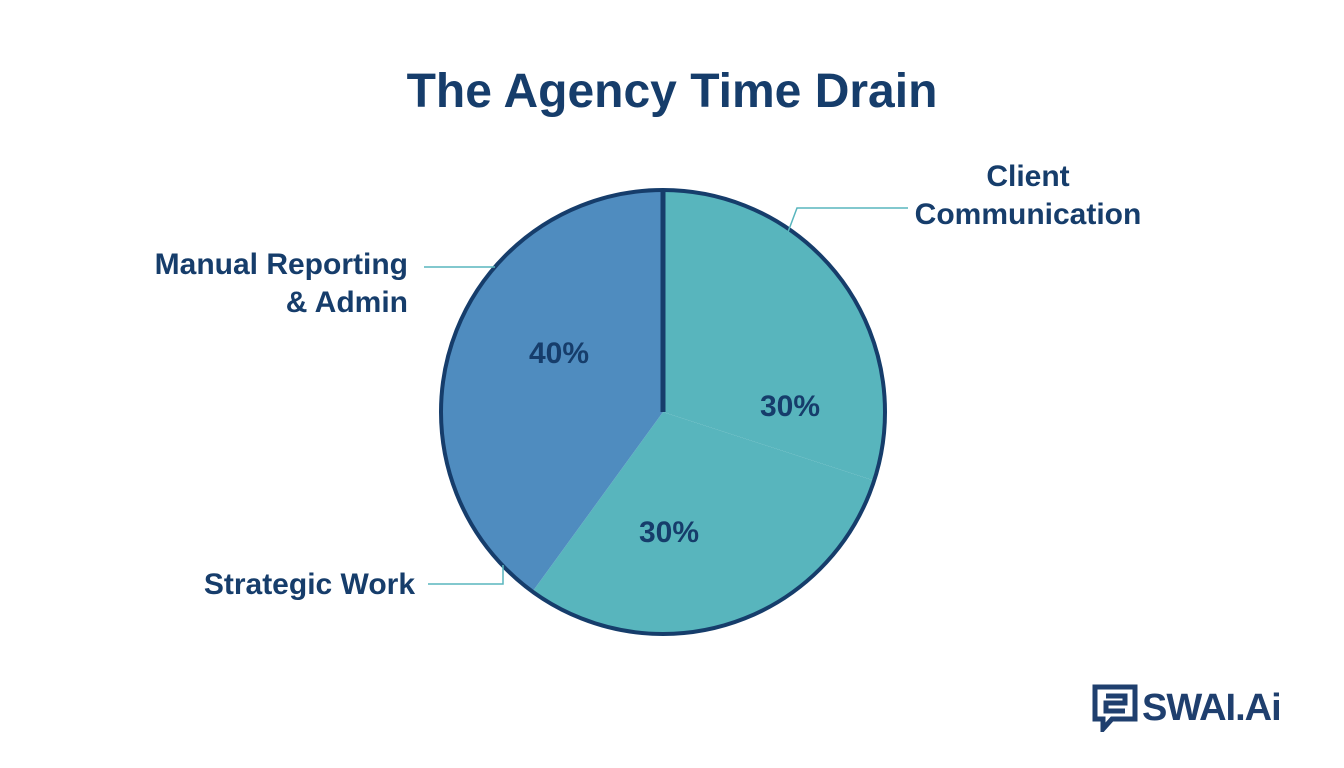 The width and height of the screenshot is (1344, 768). Describe the element at coordinates (466, 575) in the screenshot. I see `leader-line-strategic-work` at that location.